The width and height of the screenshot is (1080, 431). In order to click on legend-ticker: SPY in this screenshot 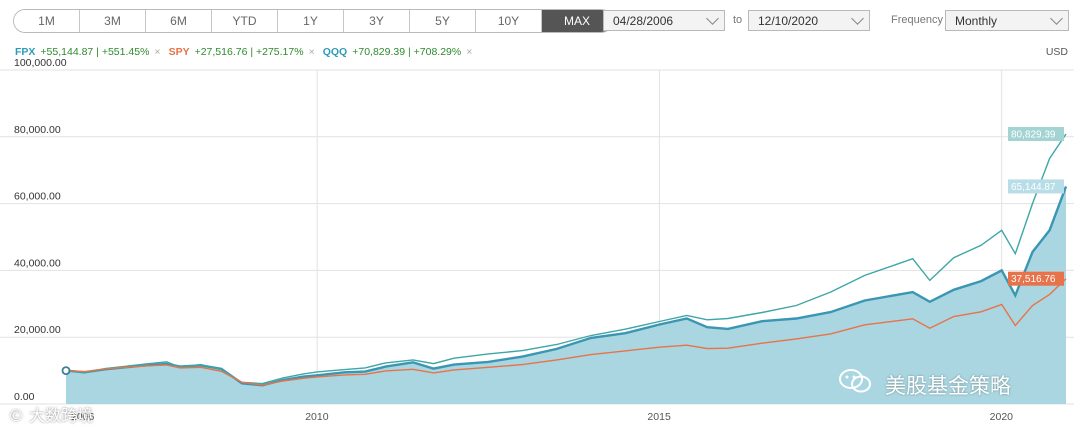, I will do `click(179, 52)`.